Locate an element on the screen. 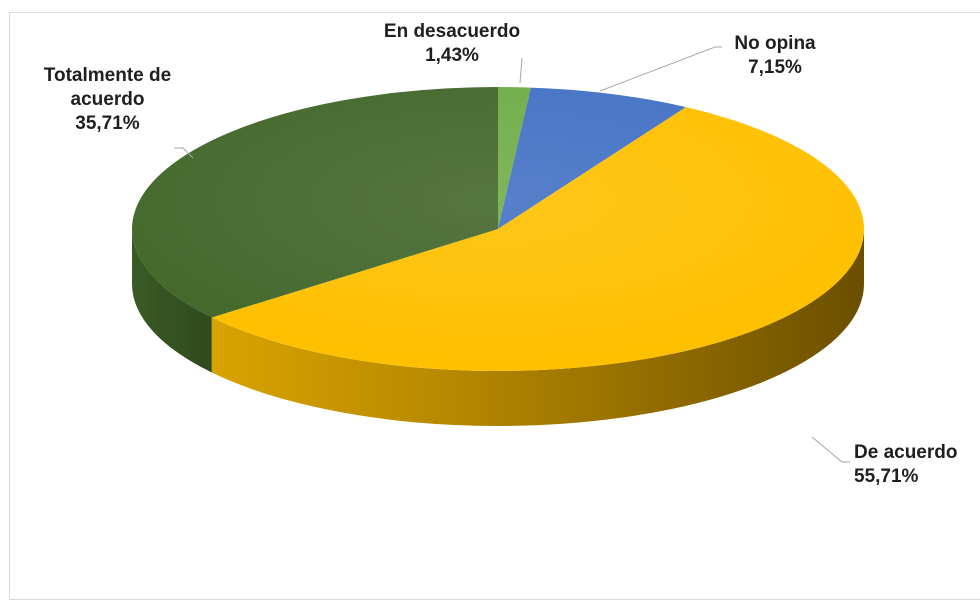  leader-line-en-desacuerdo is located at coordinates (521, 70).